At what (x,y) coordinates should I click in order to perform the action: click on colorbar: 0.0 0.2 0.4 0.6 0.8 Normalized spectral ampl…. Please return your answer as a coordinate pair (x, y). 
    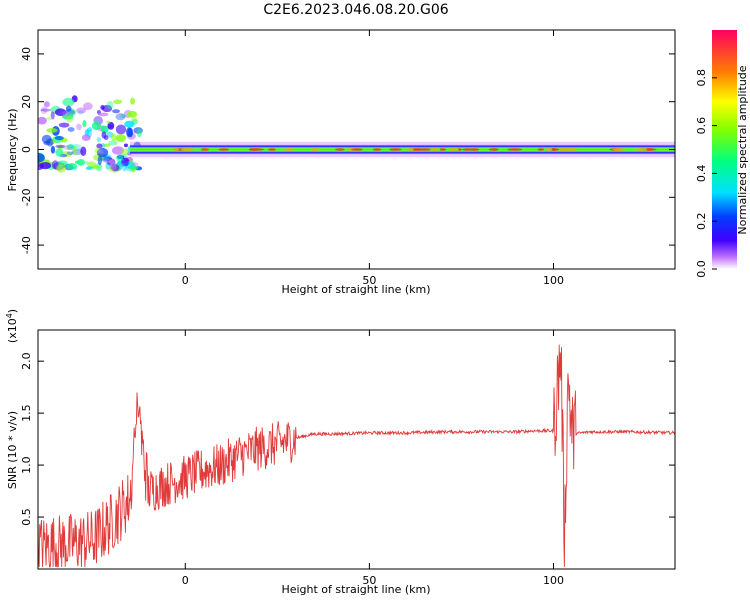
    Looking at the image, I should click on (722, 154).